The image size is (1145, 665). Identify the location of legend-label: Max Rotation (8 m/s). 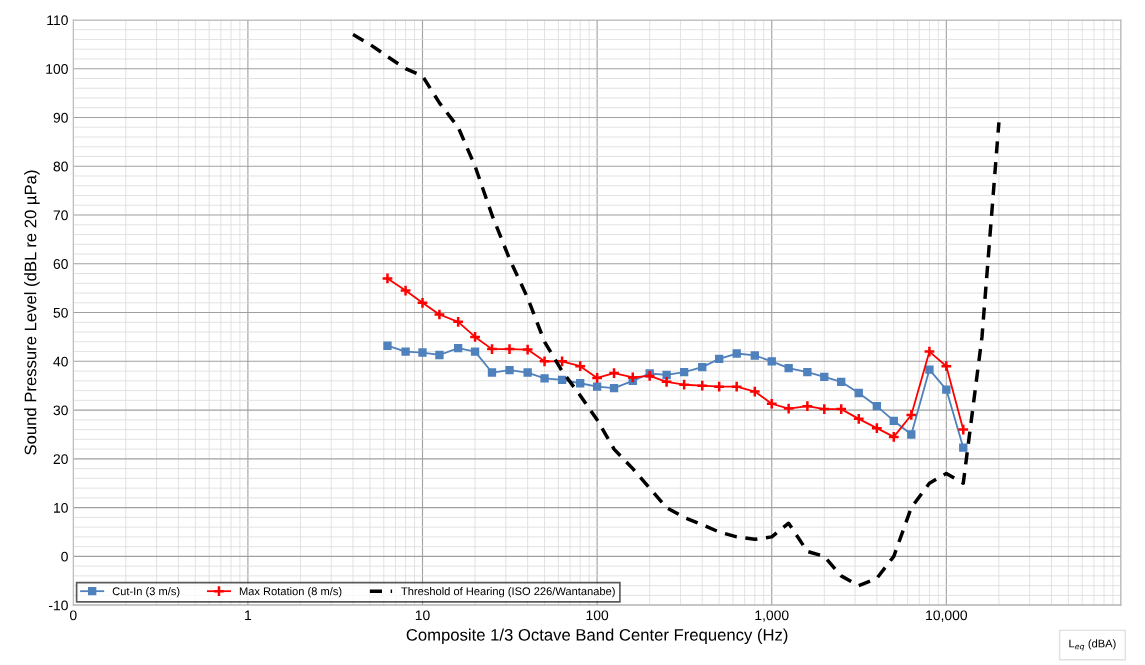
(290, 592).